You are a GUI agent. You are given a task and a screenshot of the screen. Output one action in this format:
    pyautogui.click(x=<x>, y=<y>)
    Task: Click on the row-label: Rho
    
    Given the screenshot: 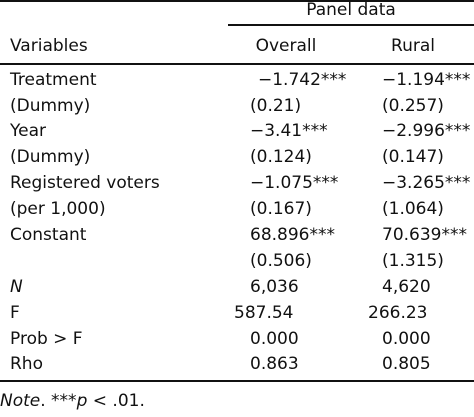 What is the action you would take?
    pyautogui.click(x=26, y=364)
    